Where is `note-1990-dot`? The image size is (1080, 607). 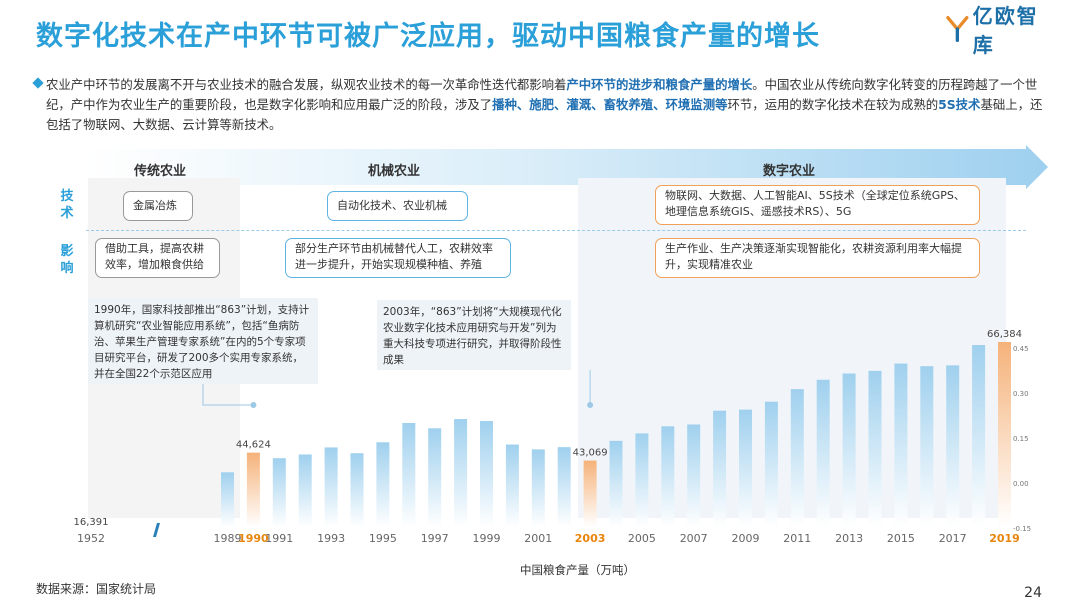
note-1990-dot is located at coordinates (253, 405).